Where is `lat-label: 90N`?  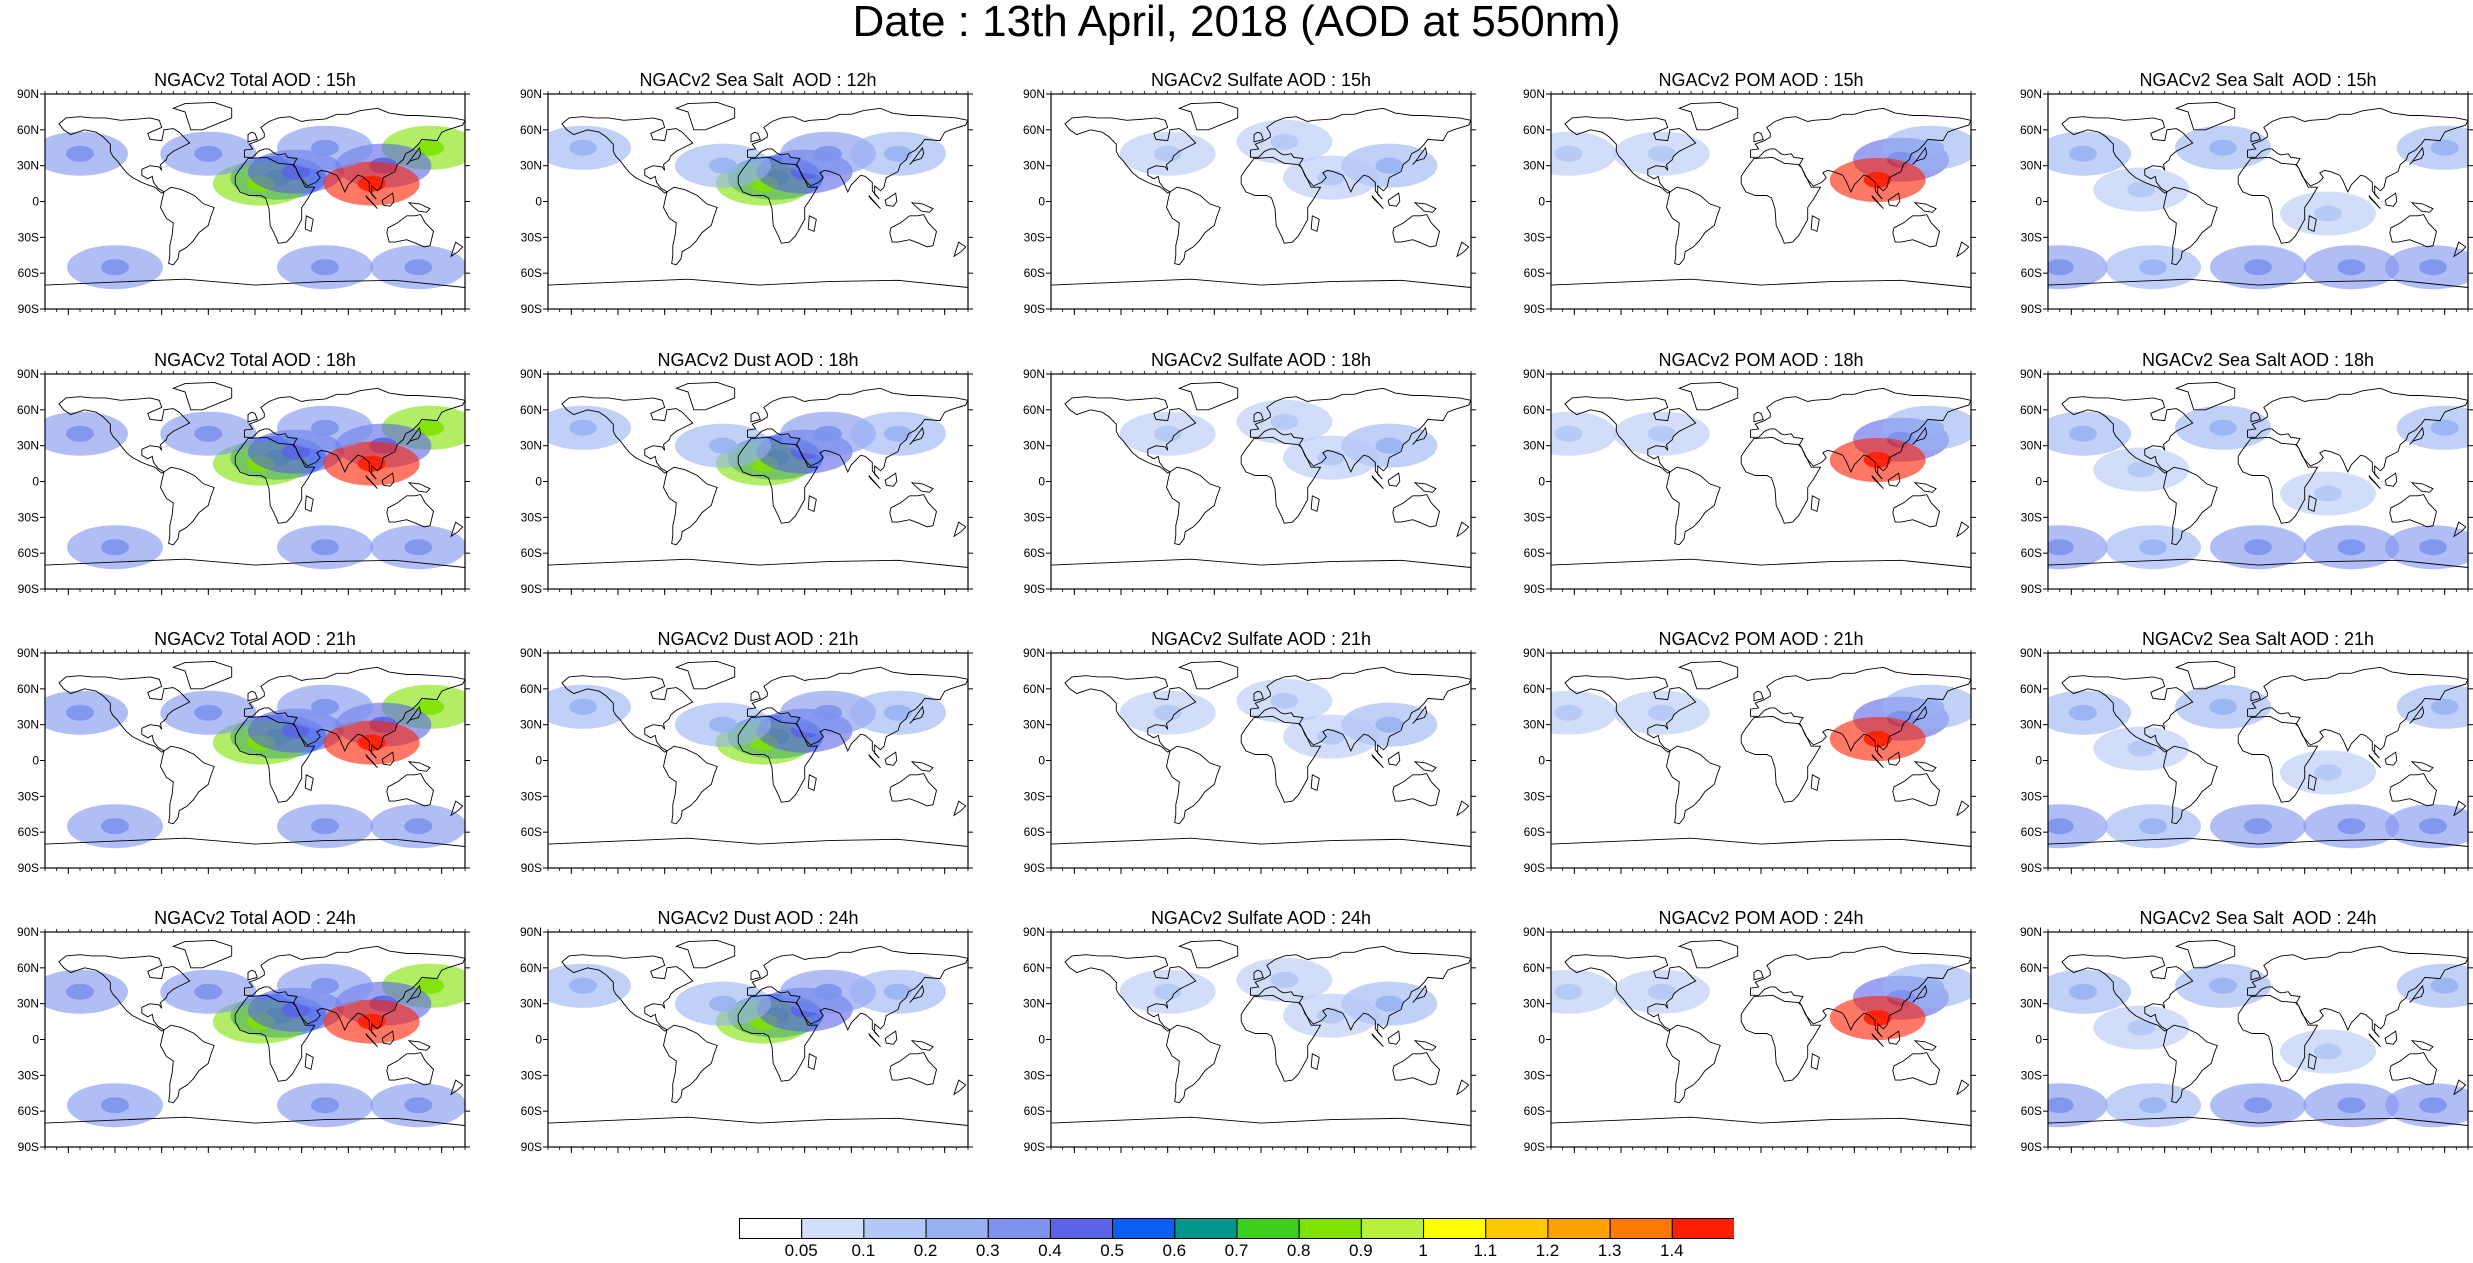 lat-label: 90N is located at coordinates (1534, 932).